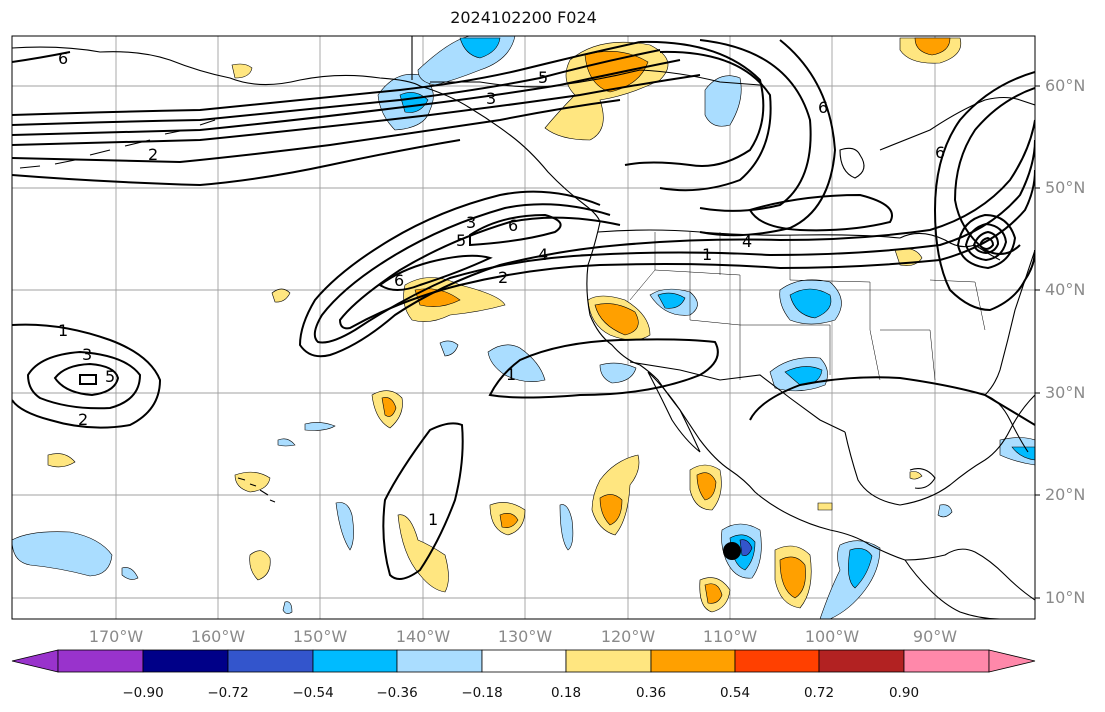 The height and width of the screenshot is (712, 1105). I want to click on baja-california, so click(674, 412).